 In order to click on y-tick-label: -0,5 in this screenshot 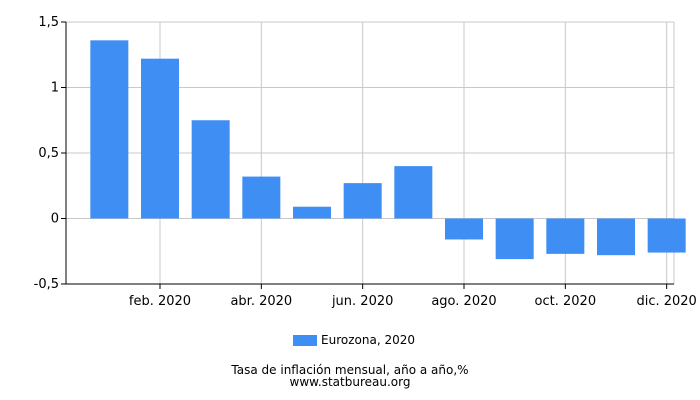, I will do `click(46, 284)`.